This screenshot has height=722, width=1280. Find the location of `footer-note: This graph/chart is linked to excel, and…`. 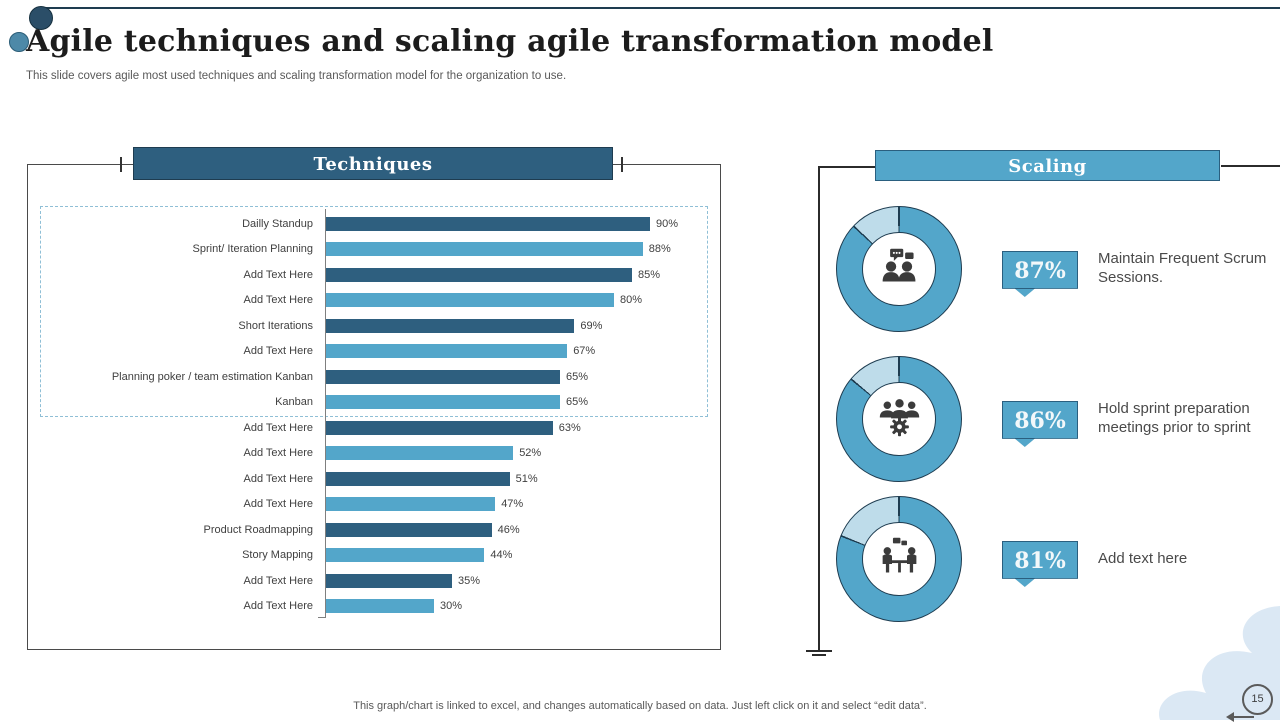

footer-note: This graph/chart is linked to excel, and… is located at coordinates (640, 706).